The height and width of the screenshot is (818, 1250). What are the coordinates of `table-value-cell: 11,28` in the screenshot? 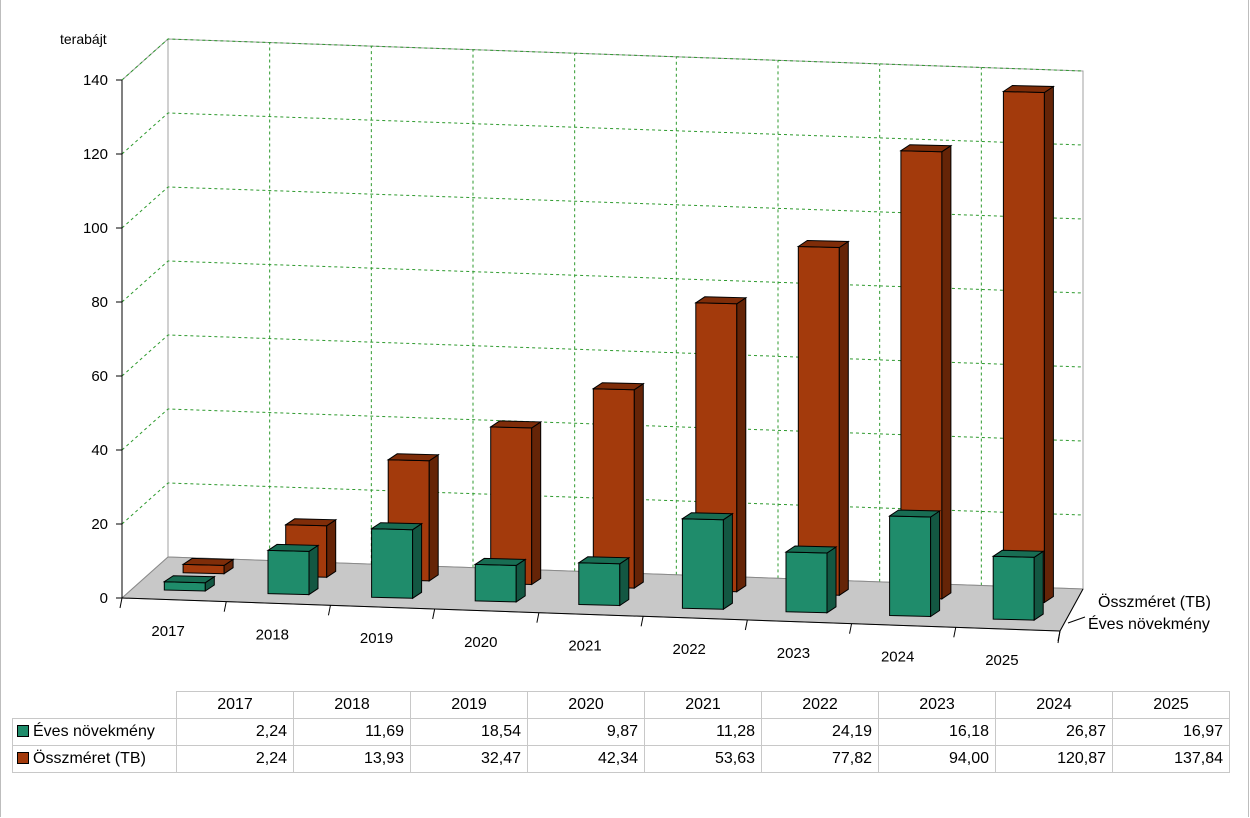 It's located at (703, 732).